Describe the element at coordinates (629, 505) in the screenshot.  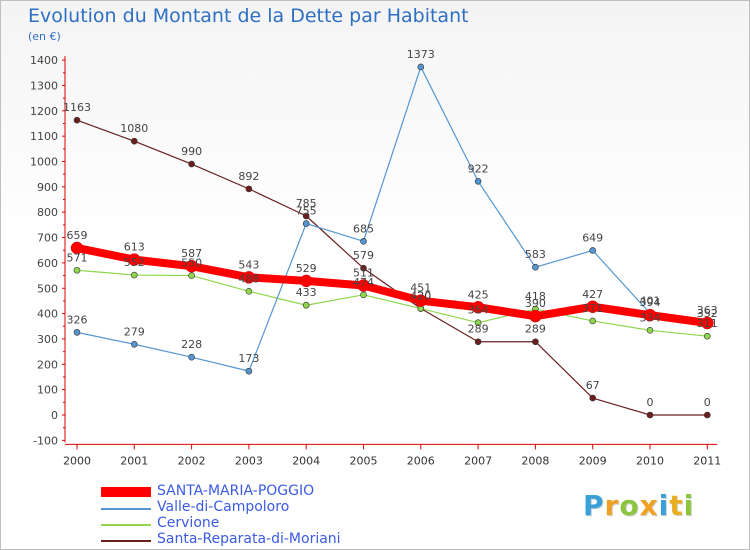
I see `logo-letter: o` at that location.